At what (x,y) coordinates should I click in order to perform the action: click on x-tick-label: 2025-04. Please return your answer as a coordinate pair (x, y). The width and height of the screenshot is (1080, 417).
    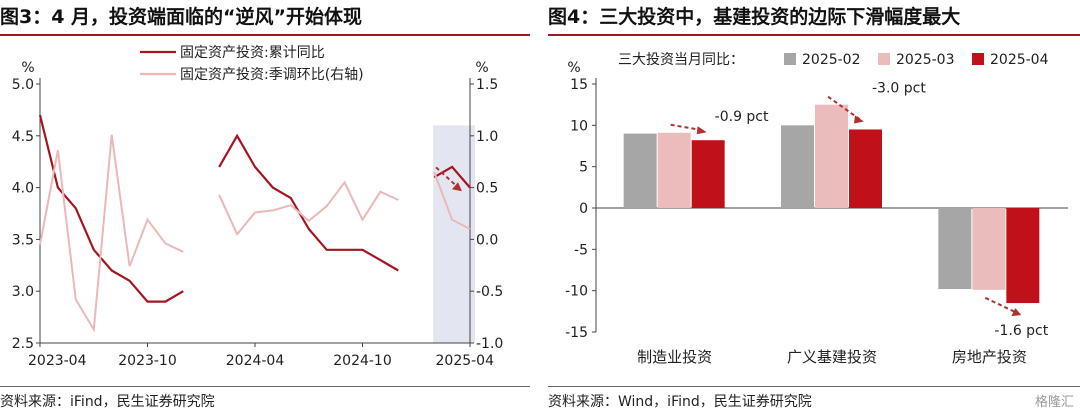
    Looking at the image, I should click on (465, 361).